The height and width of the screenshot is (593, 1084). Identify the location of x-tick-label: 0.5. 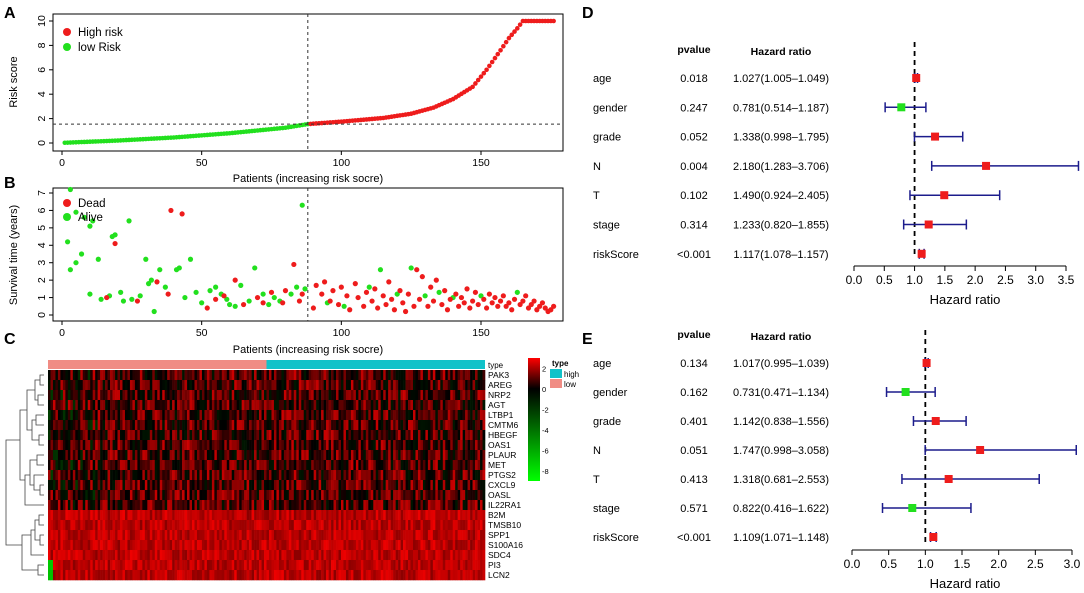
(884, 280).